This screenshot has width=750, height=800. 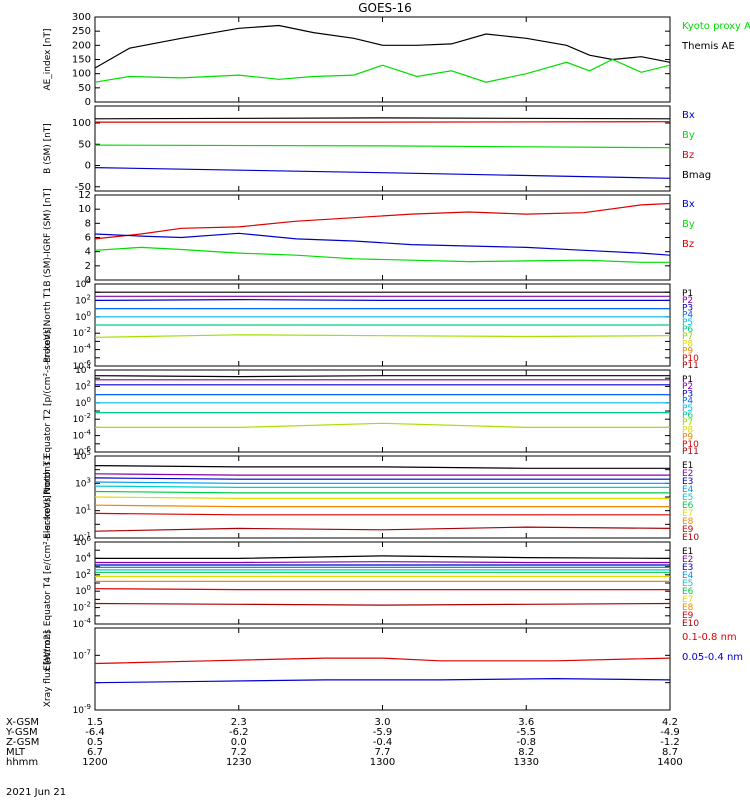 I want to click on legend-entry: E5, so click(x=687, y=584).